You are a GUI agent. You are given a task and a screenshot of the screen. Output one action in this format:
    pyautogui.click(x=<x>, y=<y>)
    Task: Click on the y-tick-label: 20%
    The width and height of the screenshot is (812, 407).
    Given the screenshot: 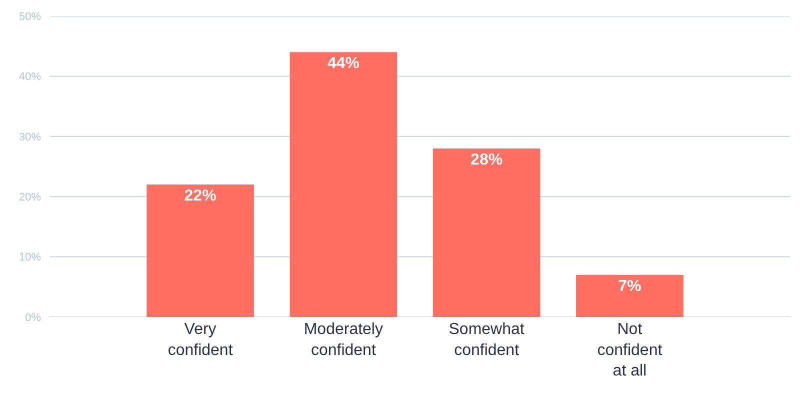 What is the action you would take?
    pyautogui.click(x=30, y=197)
    